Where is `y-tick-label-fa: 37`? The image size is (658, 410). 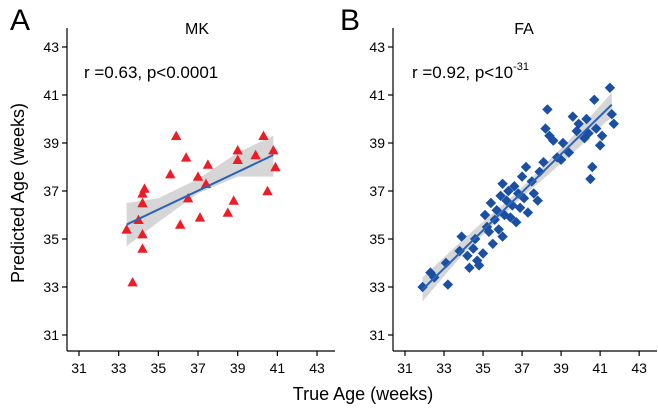 y-tick-label-fa: 37 is located at coordinates (377, 191).